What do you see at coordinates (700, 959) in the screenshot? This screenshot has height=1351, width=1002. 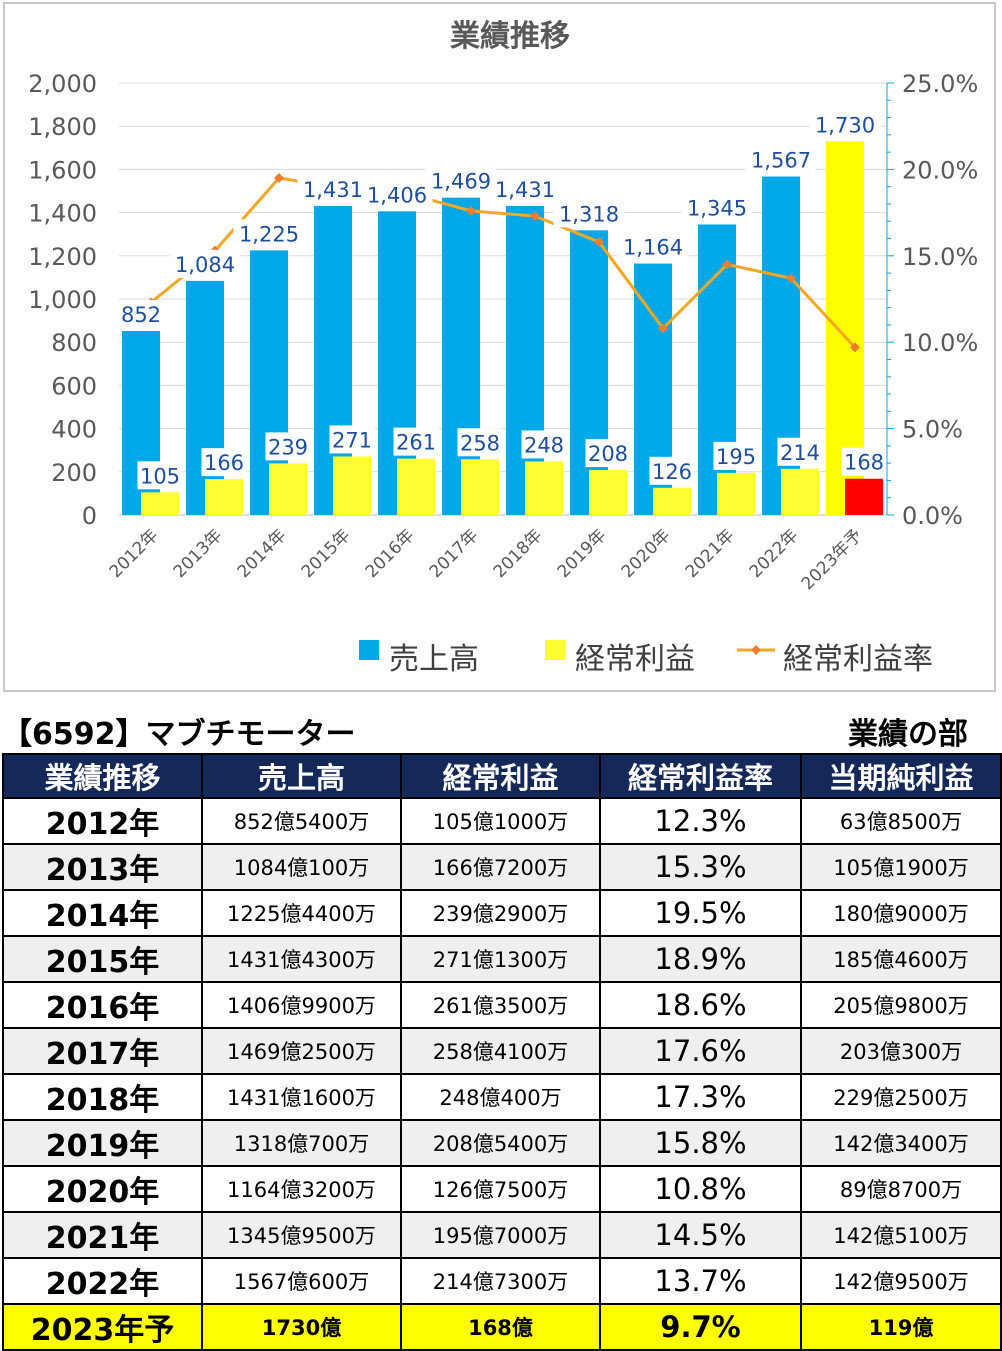 I see `ordinary-margin-cell: 18.9%` at bounding box center [700, 959].